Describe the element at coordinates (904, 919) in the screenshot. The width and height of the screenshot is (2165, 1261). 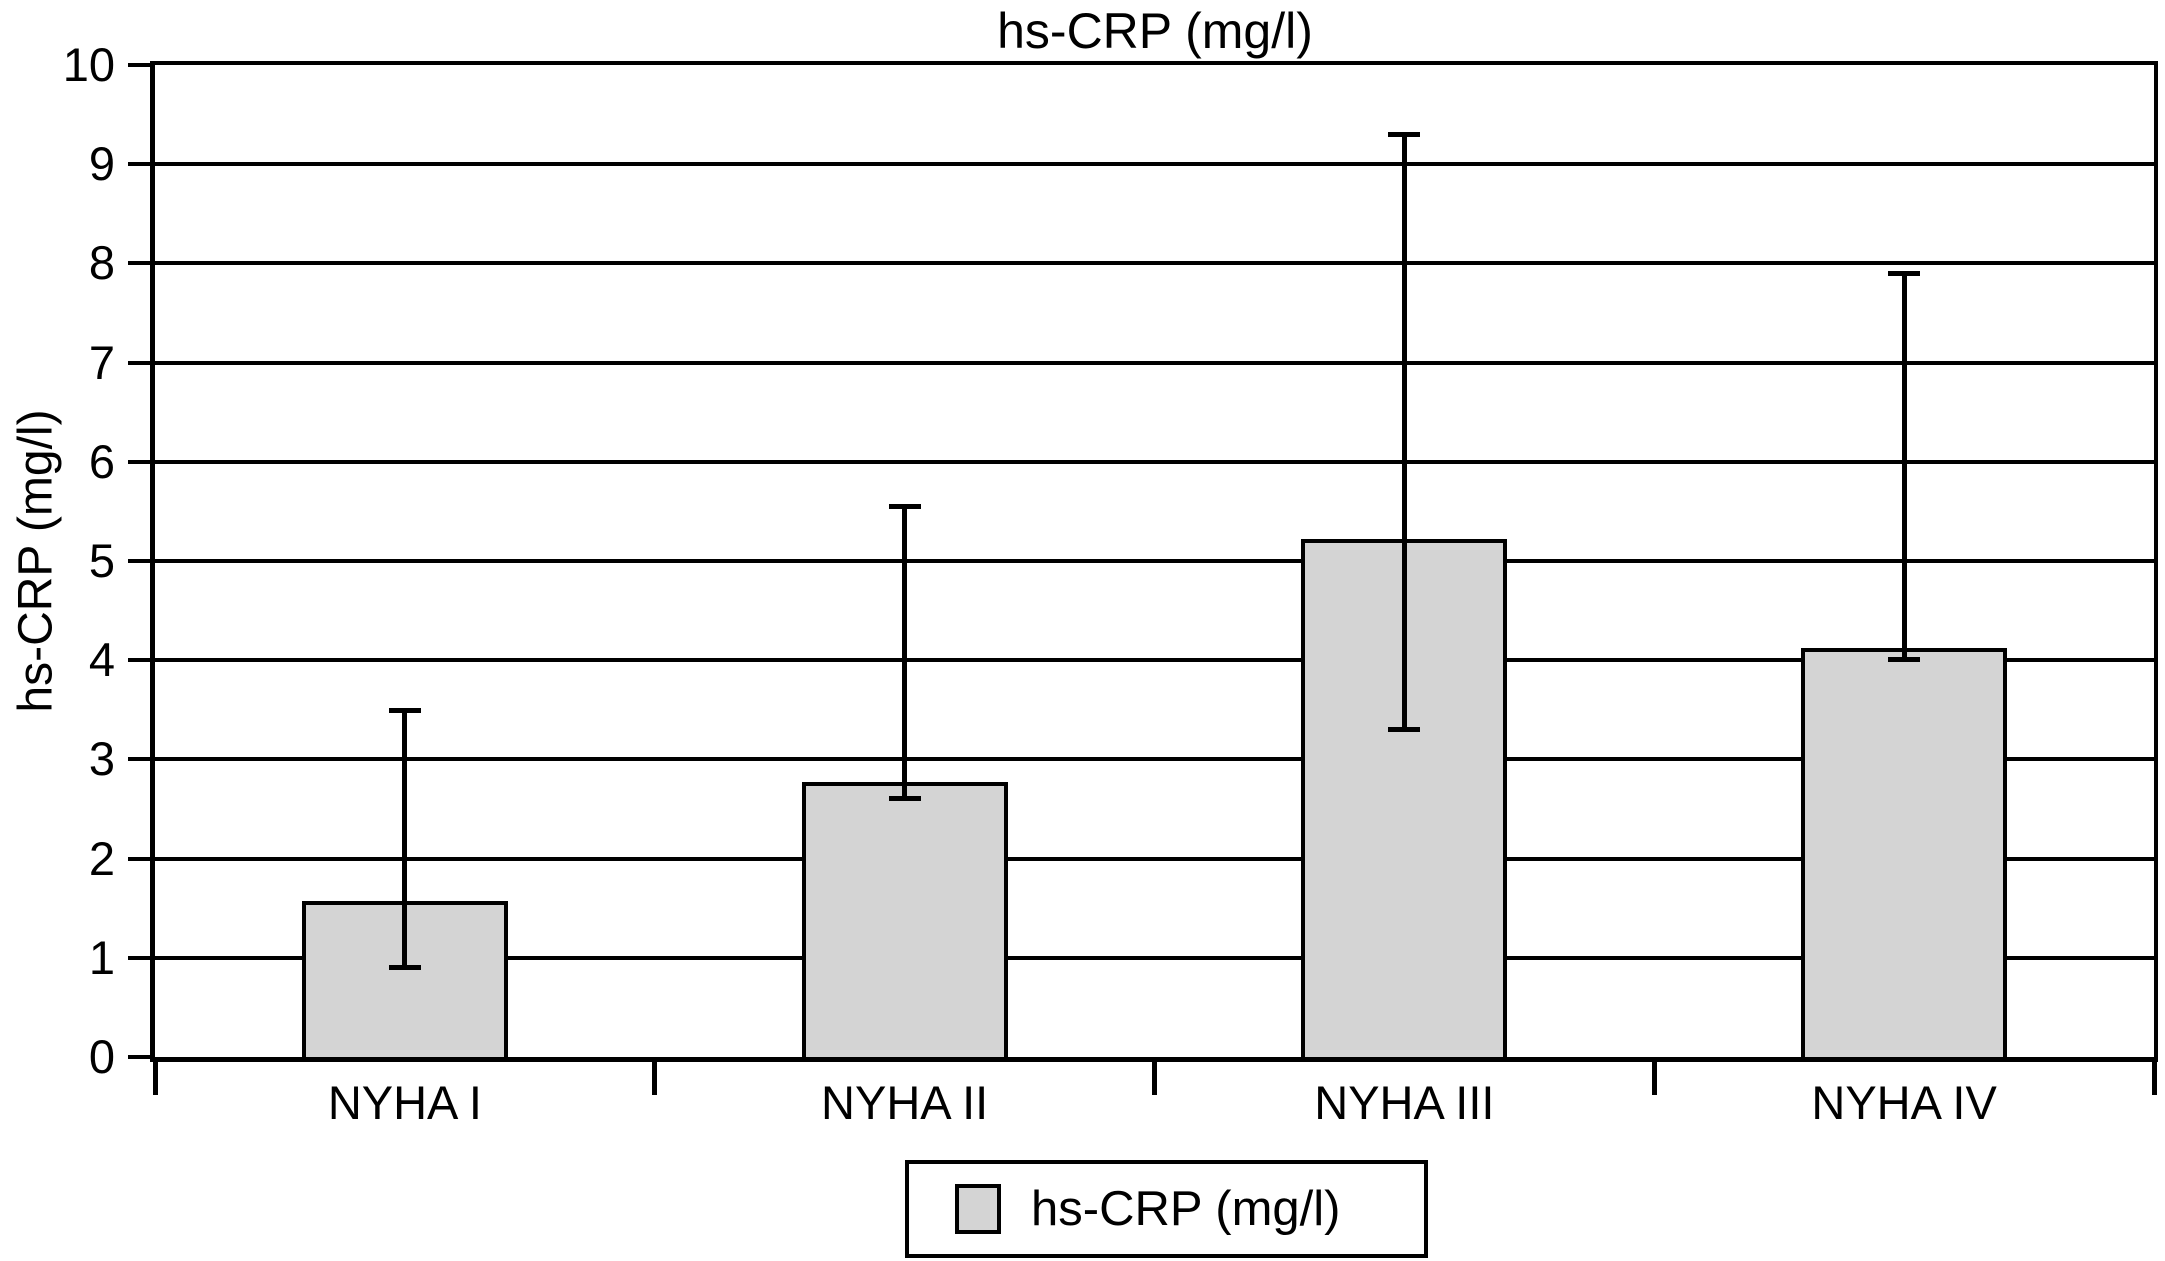
I see `bar-nyha-ii` at that location.